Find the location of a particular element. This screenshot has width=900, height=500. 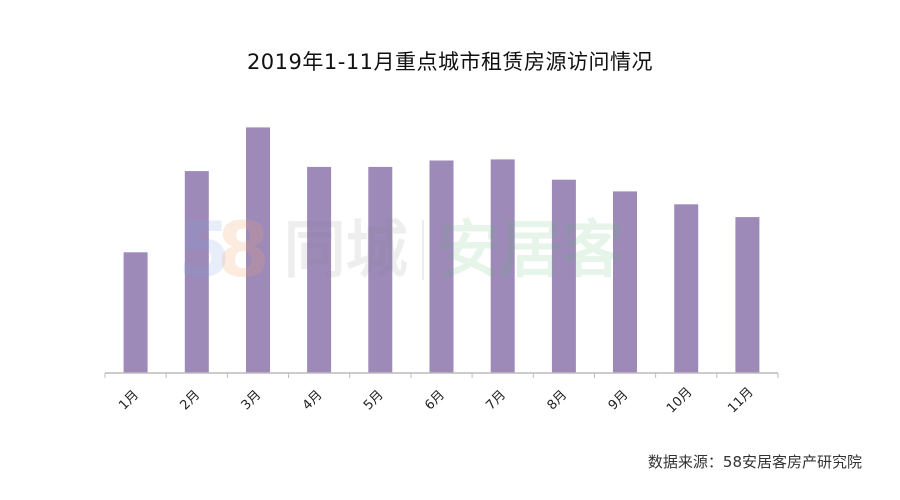

x-tick-label: 7月 is located at coordinates (496, 401).